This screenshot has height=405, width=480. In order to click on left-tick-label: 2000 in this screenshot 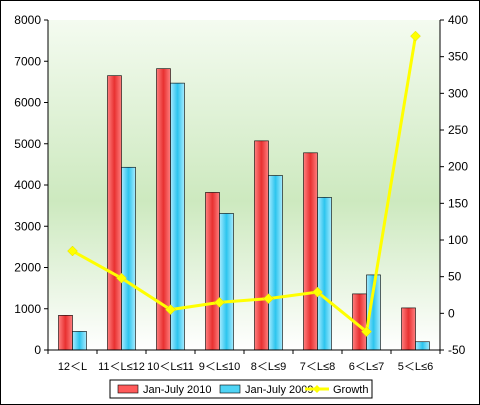, I will do `click(27, 268)`.